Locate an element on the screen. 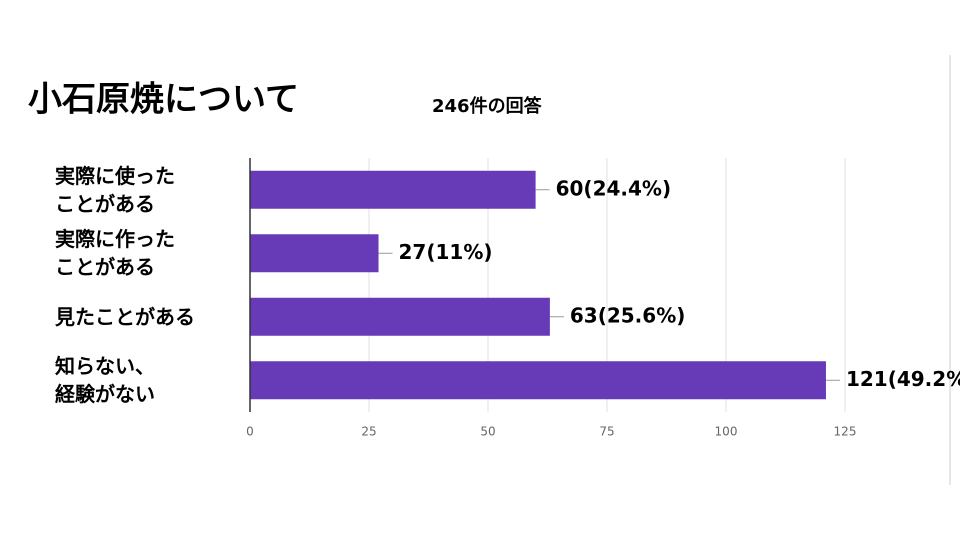 The image size is (960, 540). value-label: 63(25.6%) is located at coordinates (628, 315).